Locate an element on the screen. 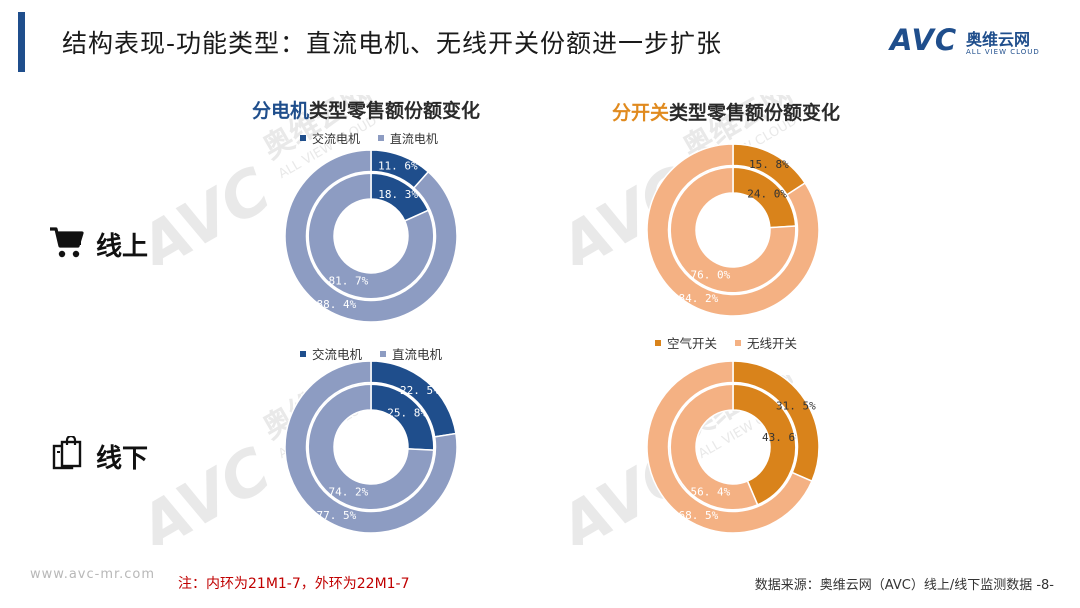 Image resolution: width=1080 pixels, height=608 pixels. legend-item-wireless-switch: 无线开关 is located at coordinates (766, 342).